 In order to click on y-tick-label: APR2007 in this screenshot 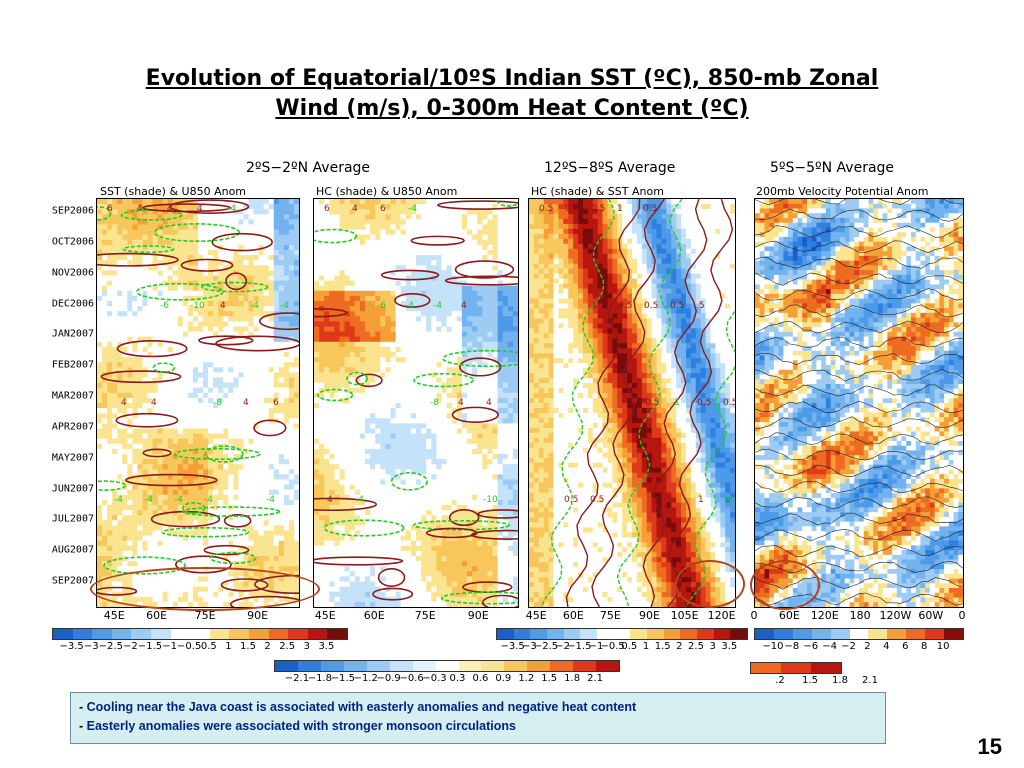, I will do `click(72, 427)`.